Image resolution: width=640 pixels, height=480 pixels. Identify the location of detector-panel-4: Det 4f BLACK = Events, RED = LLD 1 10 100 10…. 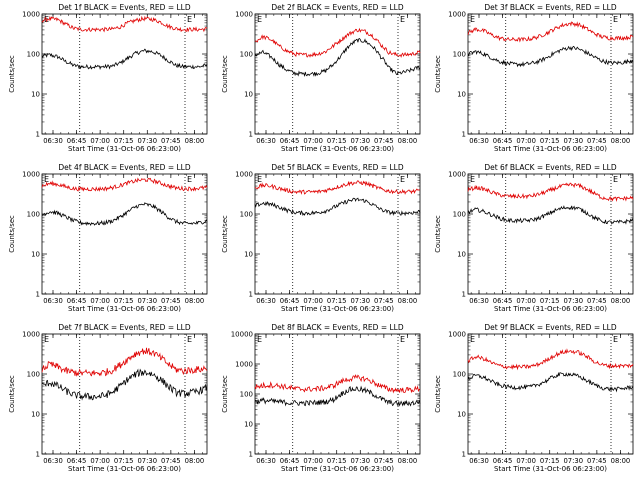
(108, 238).